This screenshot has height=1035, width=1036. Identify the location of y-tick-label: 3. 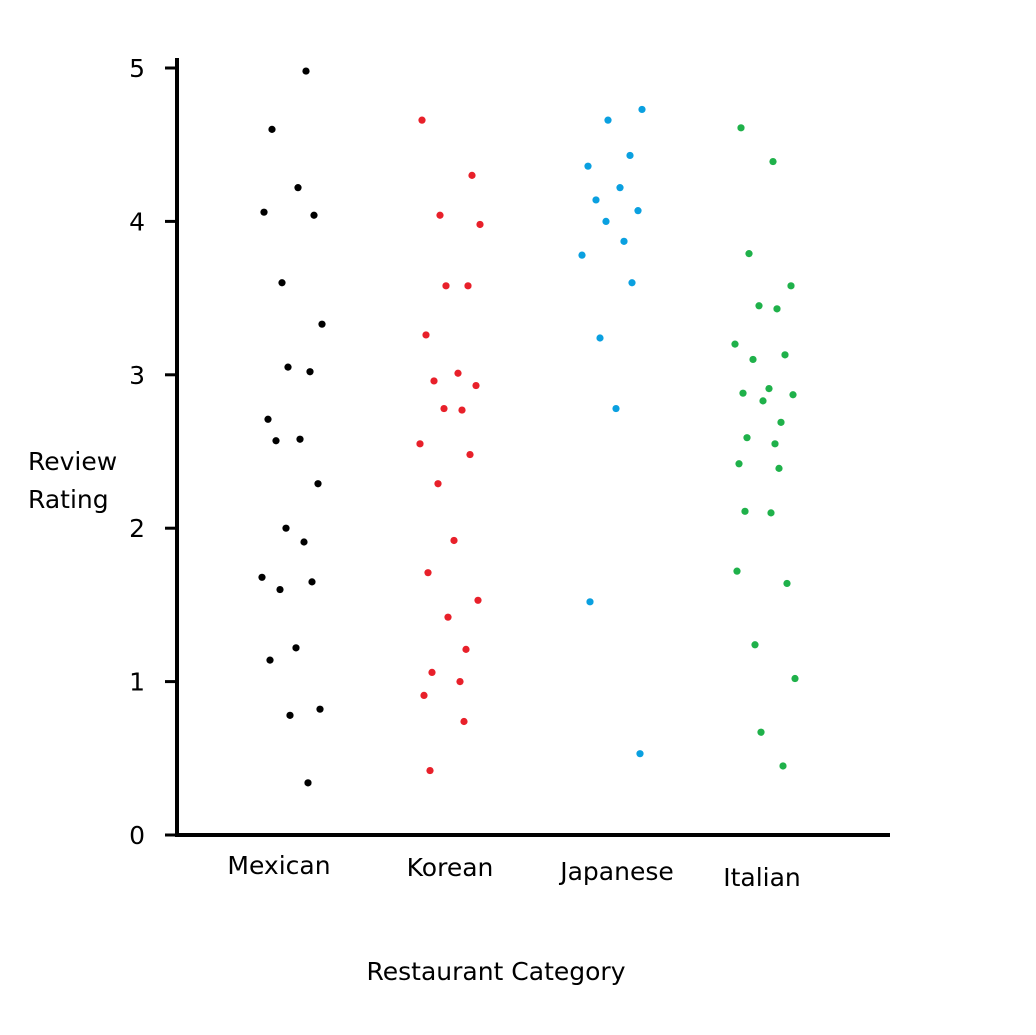
(137, 375).